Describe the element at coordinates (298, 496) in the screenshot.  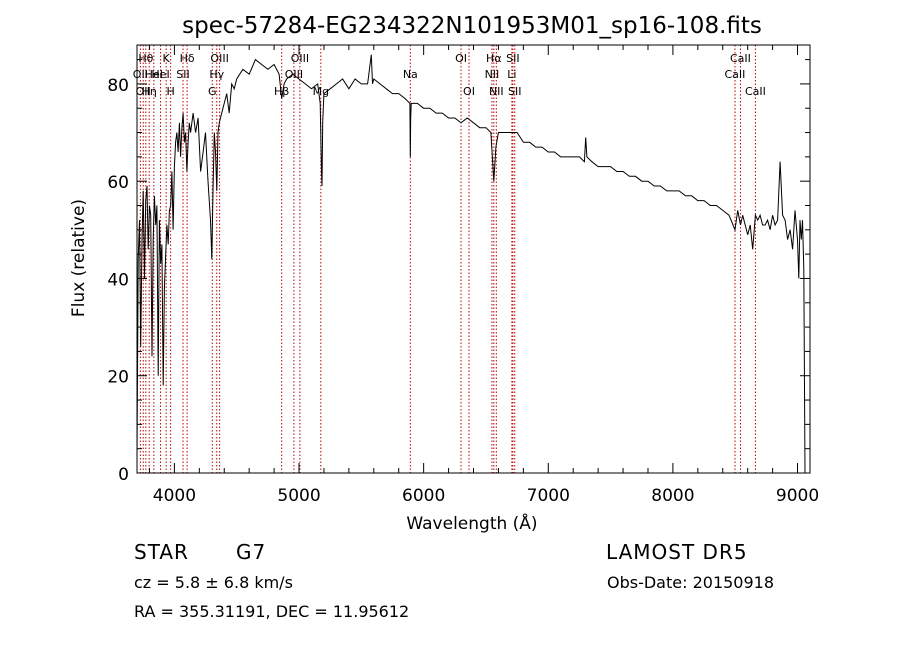
I see `x-tick-label-5000: 5000` at that location.